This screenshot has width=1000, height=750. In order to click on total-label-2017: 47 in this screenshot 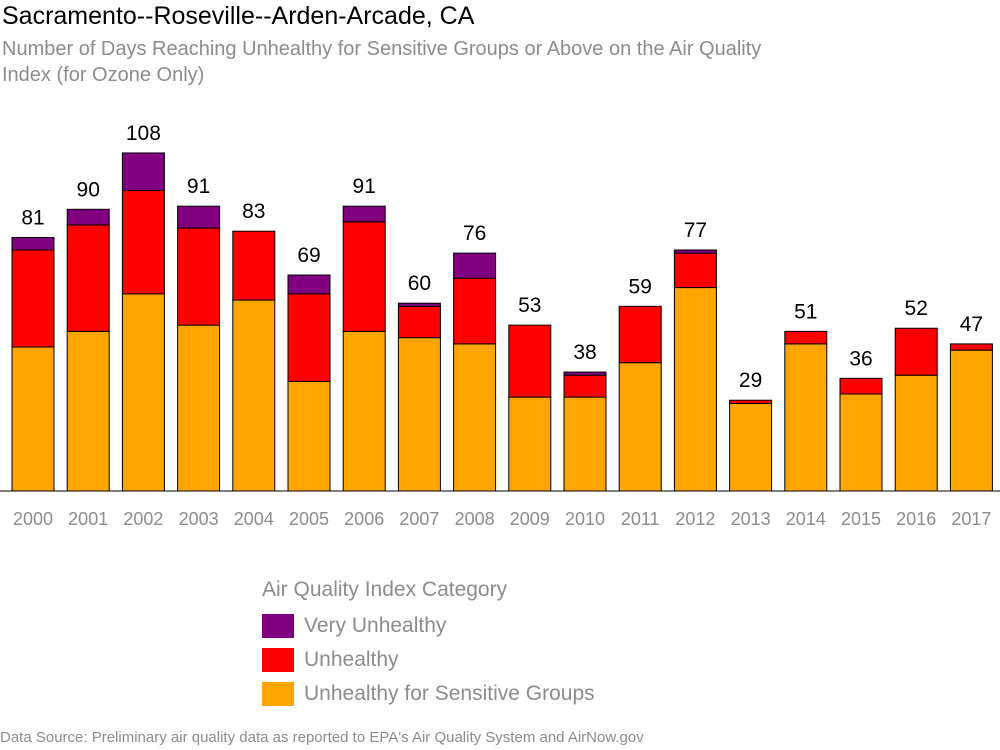, I will do `click(971, 324)`.